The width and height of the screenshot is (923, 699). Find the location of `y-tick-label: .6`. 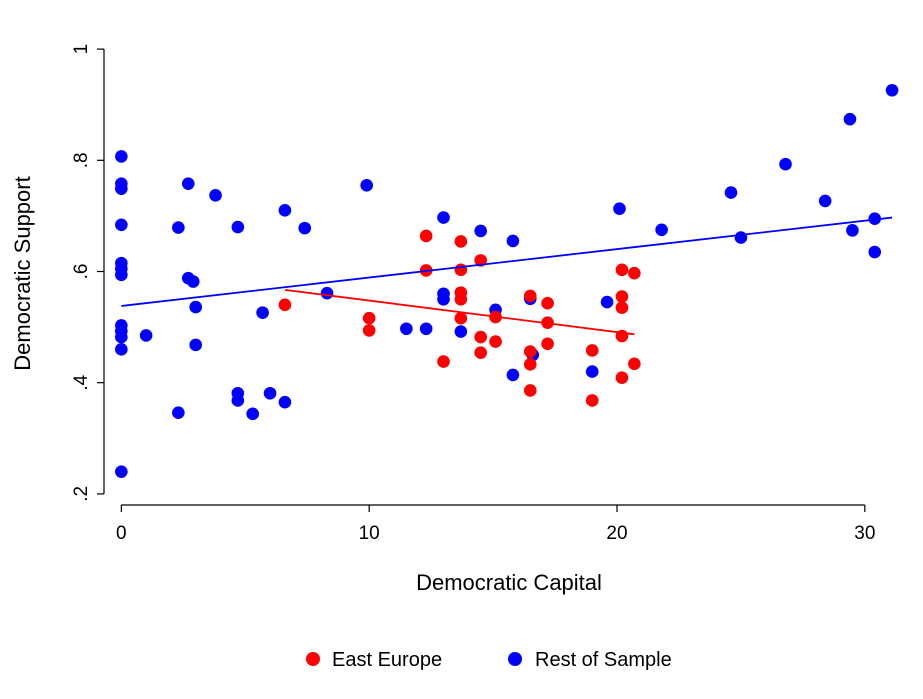

y-tick-label: .6 is located at coordinates (81, 272).